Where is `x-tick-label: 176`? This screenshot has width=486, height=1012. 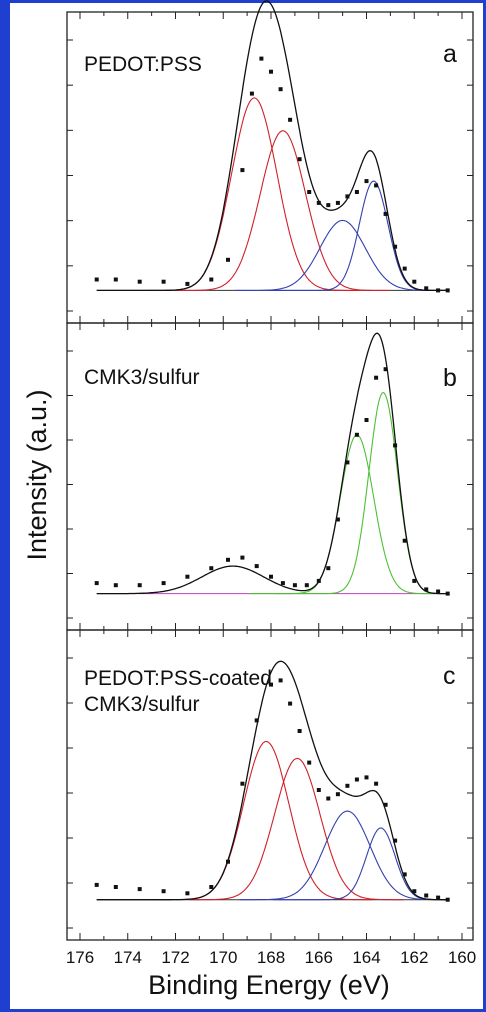
x-tick-label: 176 is located at coordinates (80, 957).